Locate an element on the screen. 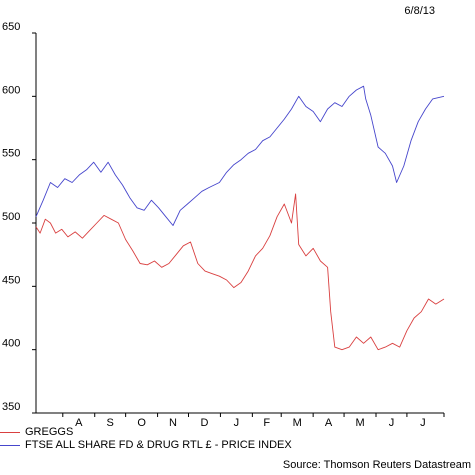 Image resolution: width=475 pixels, height=475 pixels. x-tick-label: O is located at coordinates (141, 423).